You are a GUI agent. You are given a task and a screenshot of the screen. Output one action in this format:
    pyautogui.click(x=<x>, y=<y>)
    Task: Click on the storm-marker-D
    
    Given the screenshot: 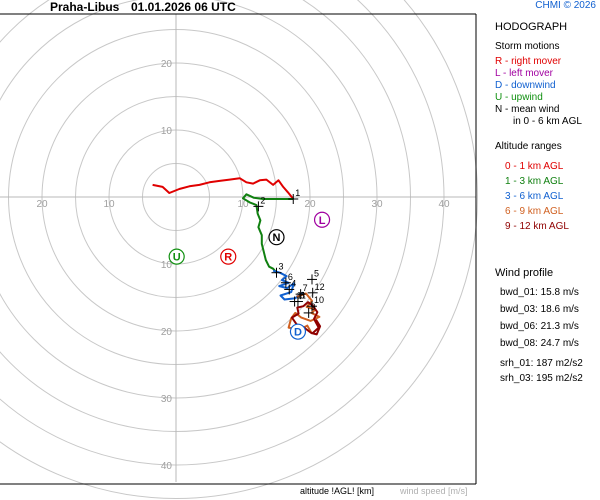 What is the action you would take?
    pyautogui.click(x=298, y=331)
    